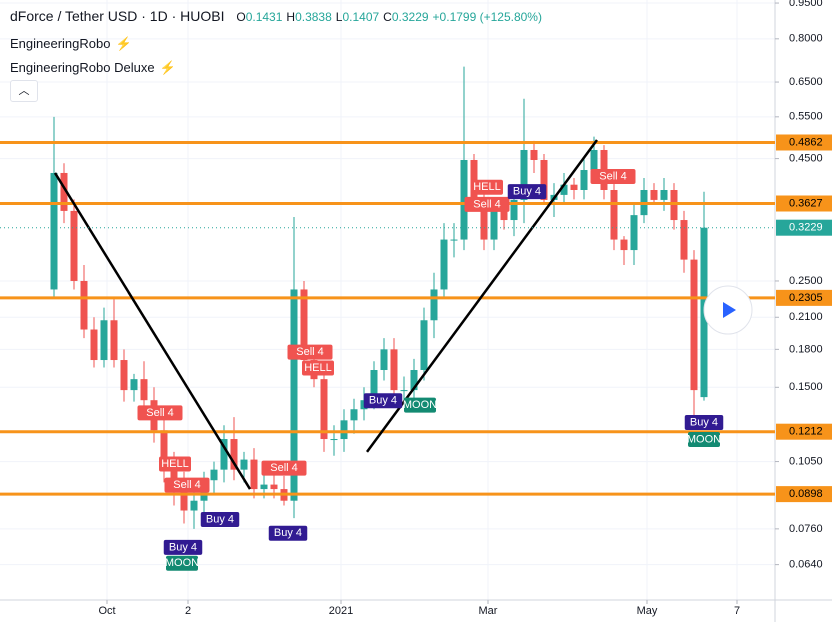 This screenshot has width=832, height=622. I want to click on y-tick-label: 0.5500, so click(806, 117).